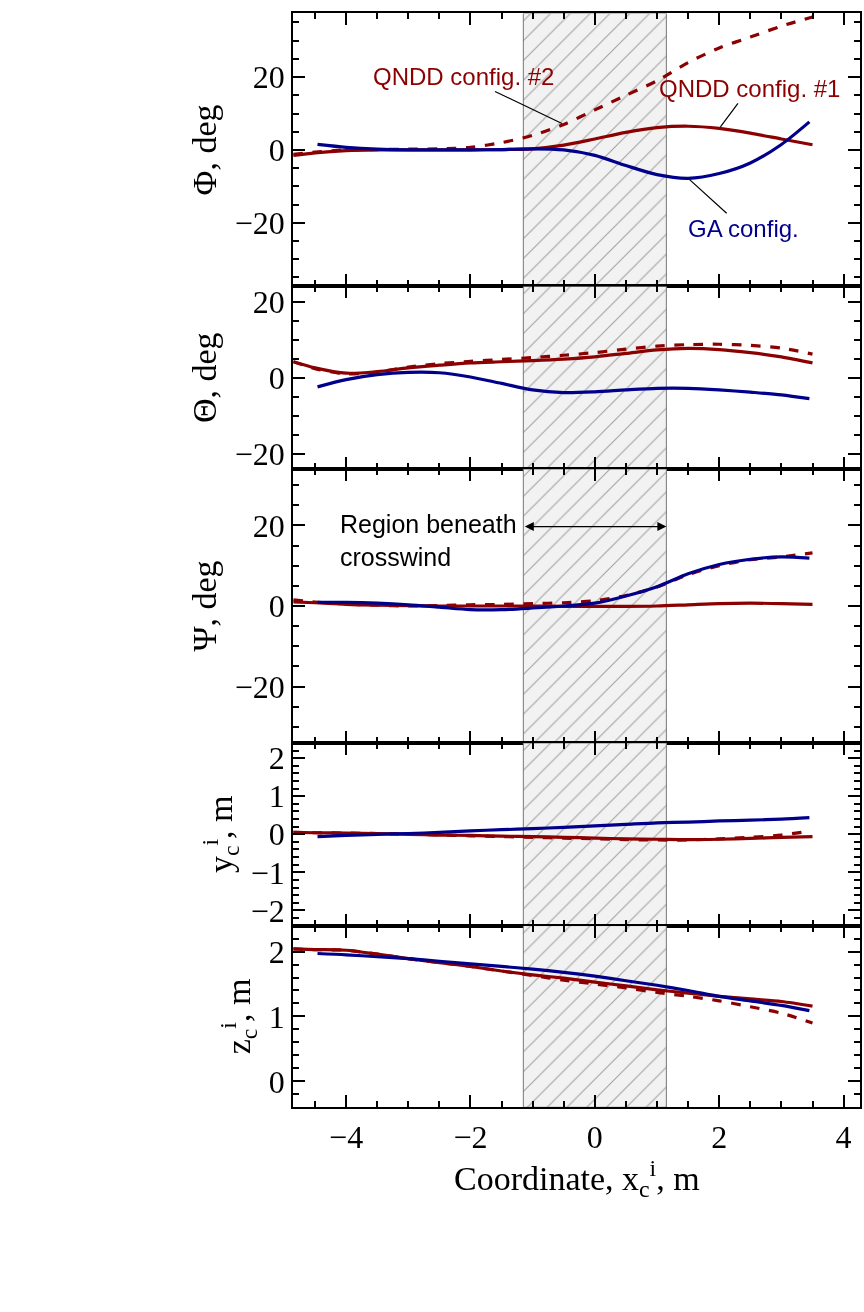 The image size is (864, 1312). Describe the element at coordinates (346, 1136) in the screenshot. I see `x-tick-label: −4` at that location.